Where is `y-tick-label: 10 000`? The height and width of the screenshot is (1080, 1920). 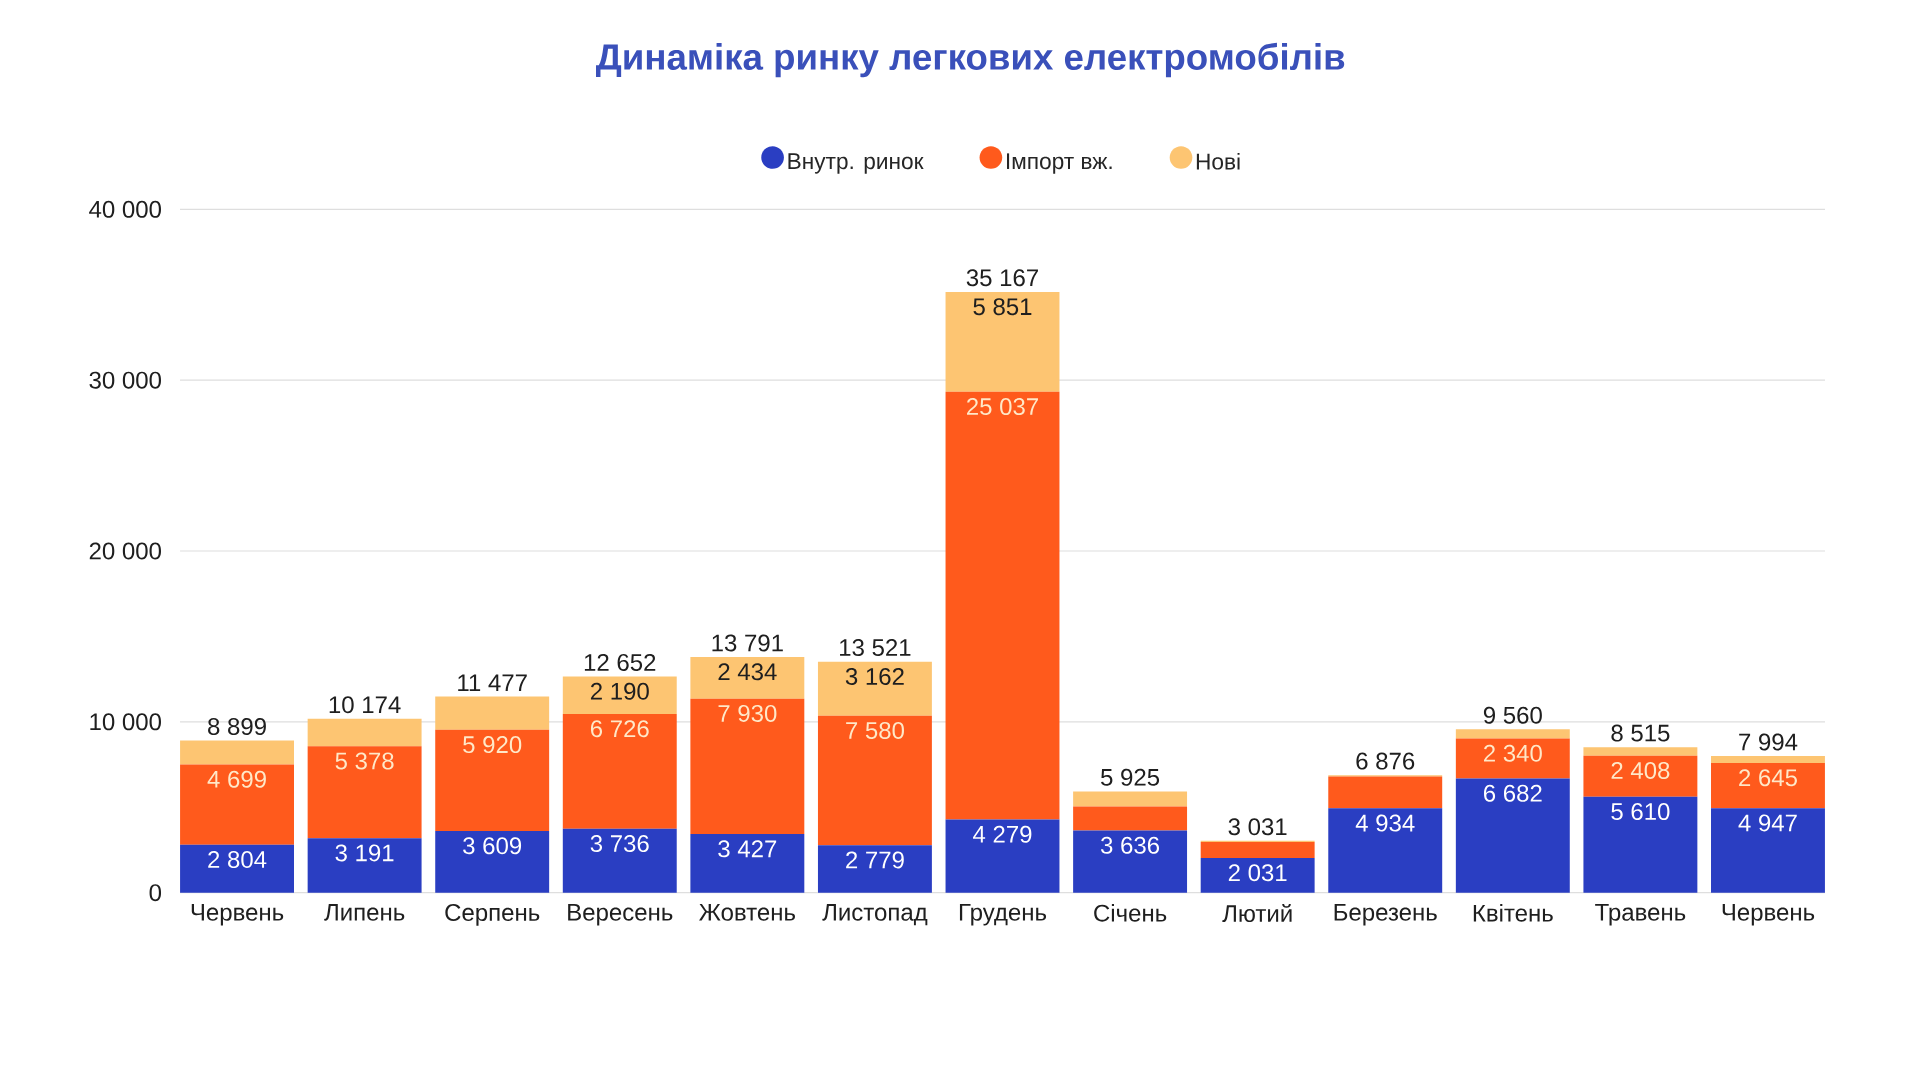
y-tick-label: 10 000 is located at coordinates (125, 722).